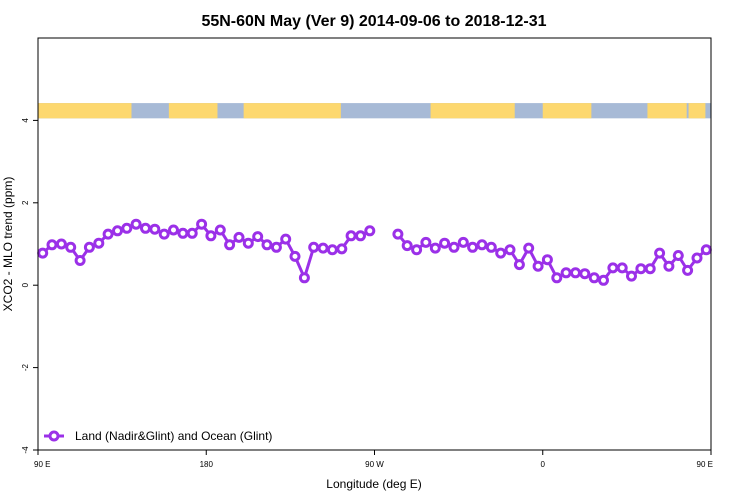  What do you see at coordinates (207, 464) in the screenshot?
I see `x-tick-label: 180` at bounding box center [207, 464].